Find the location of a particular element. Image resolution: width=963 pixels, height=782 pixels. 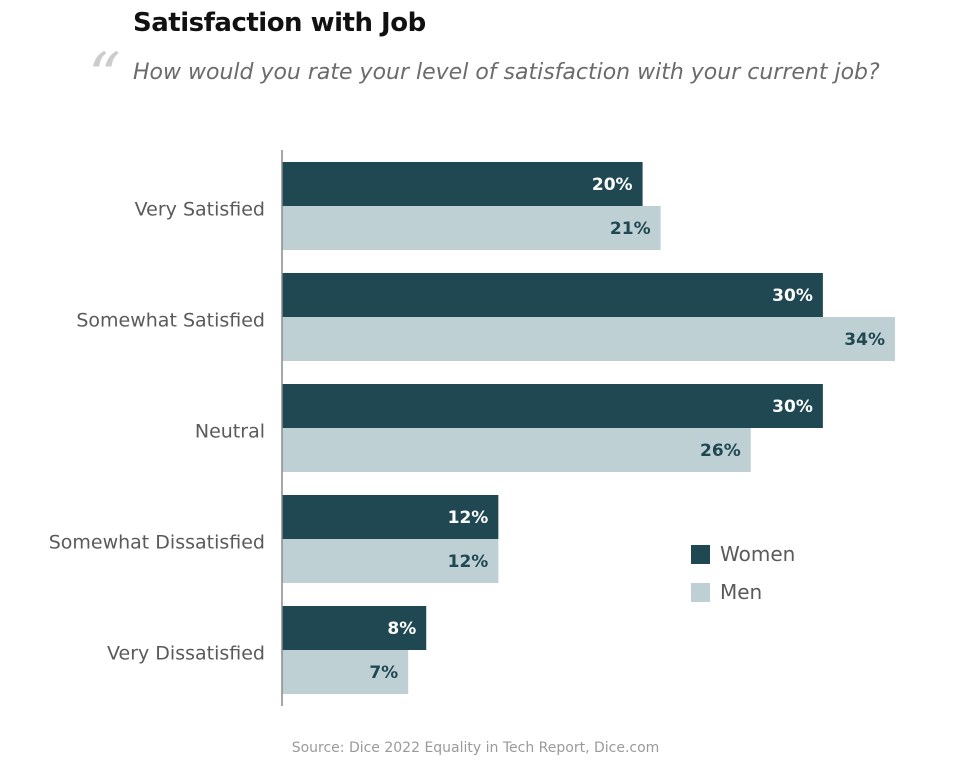

data-label: 8% is located at coordinates (401, 629).